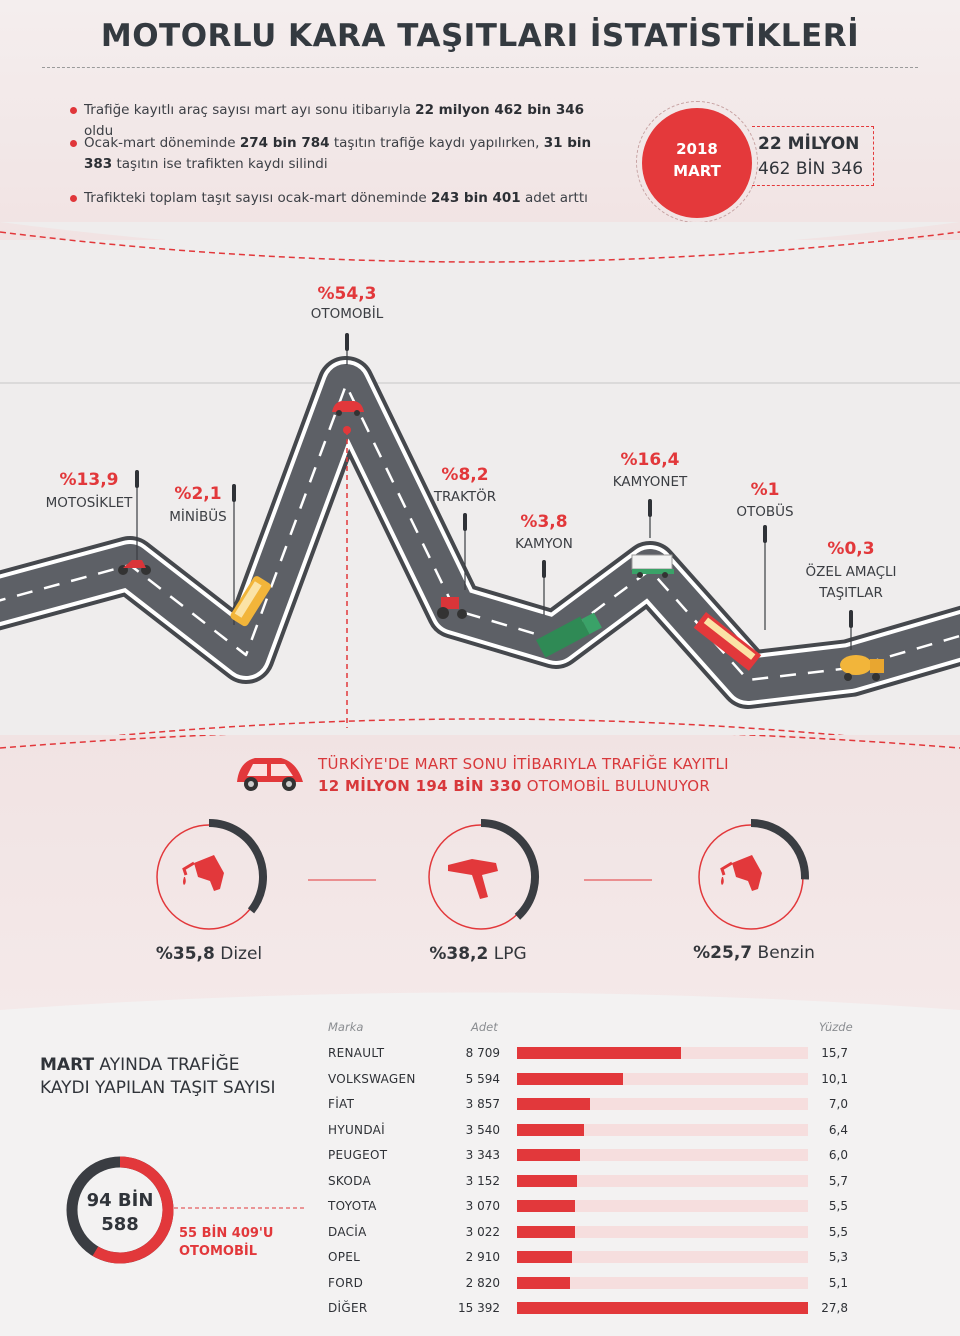  What do you see at coordinates (482, 1206) in the screenshot?
I see `brand-count: 3 070` at bounding box center [482, 1206].